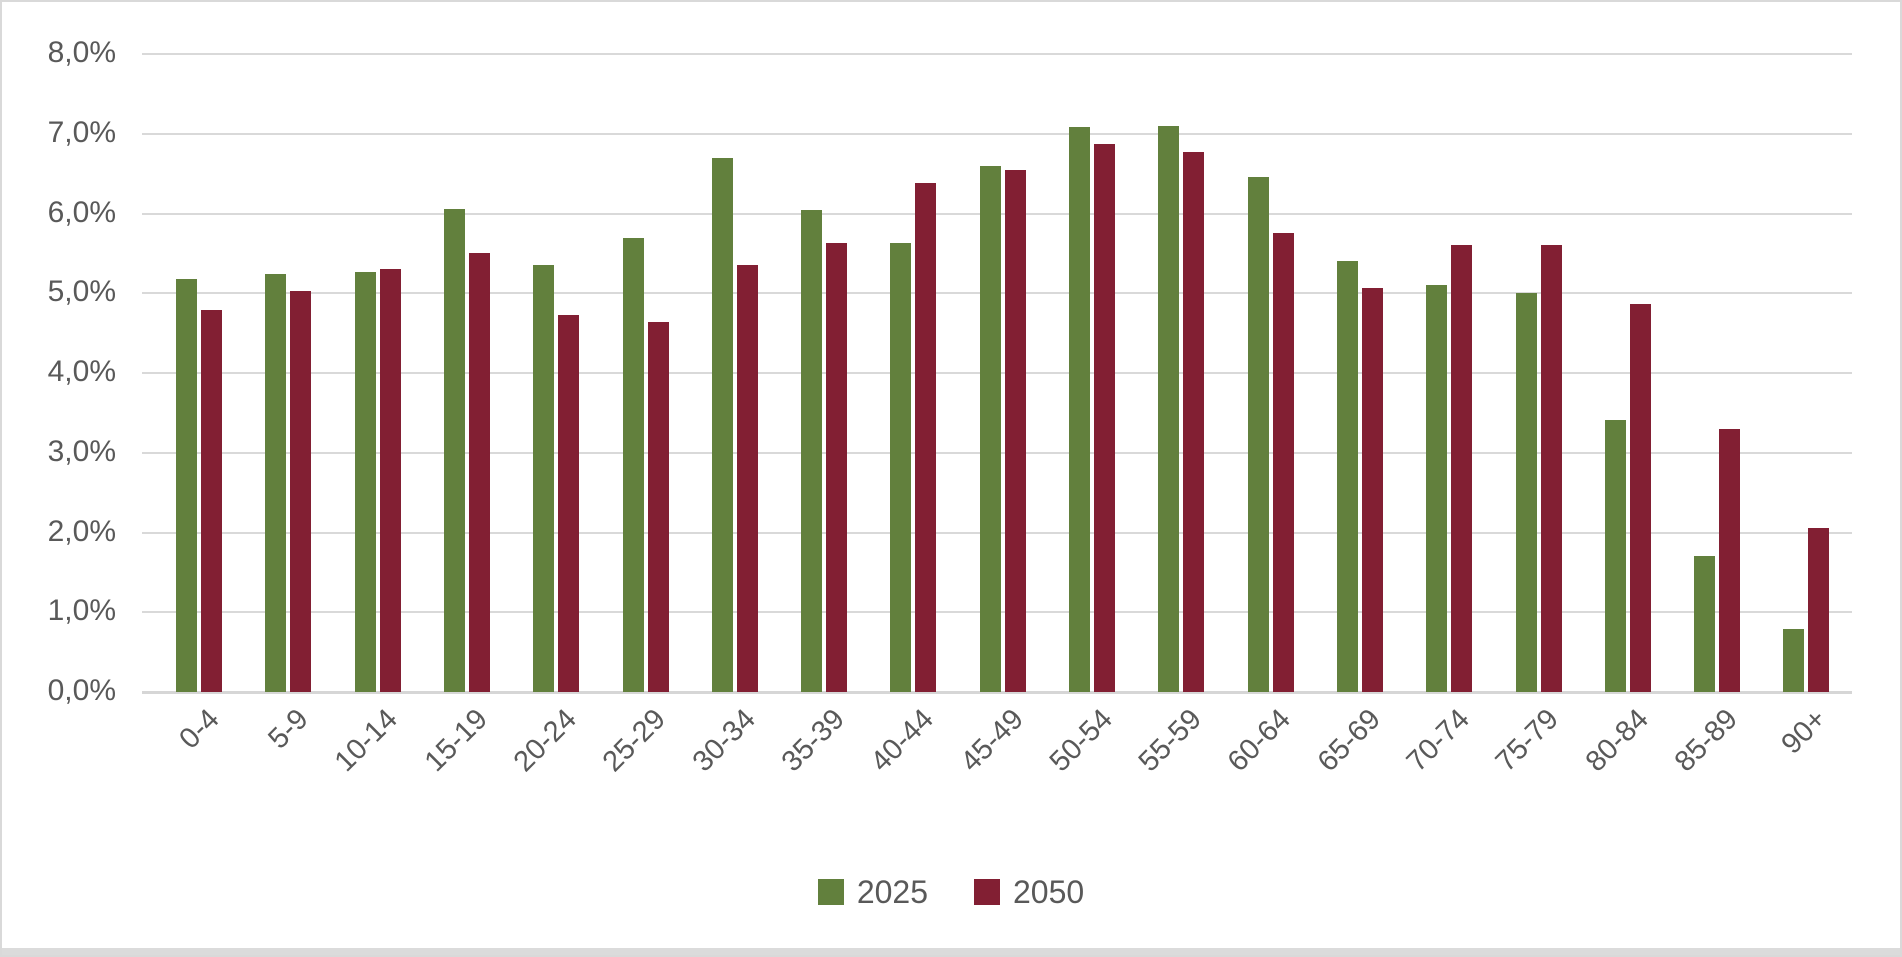 The width and height of the screenshot is (1902, 957). What do you see at coordinates (81, 451) in the screenshot?
I see `y-tick-label-3pct: 3,0%` at bounding box center [81, 451].